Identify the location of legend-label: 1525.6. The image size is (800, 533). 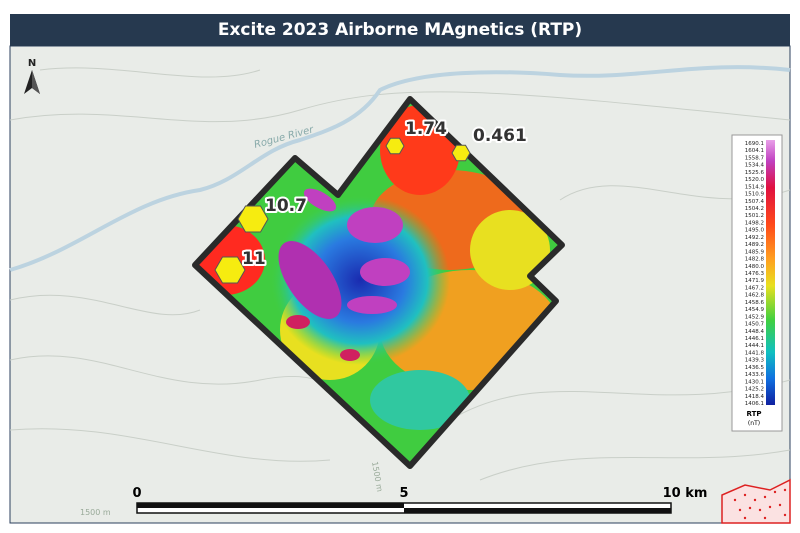
(755, 173).